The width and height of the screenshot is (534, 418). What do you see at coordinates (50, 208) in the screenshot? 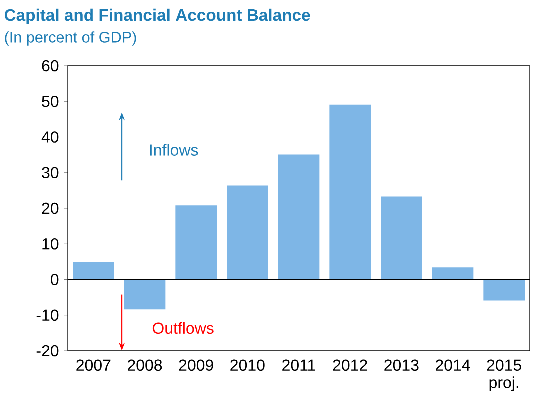
I see `y-tick-label: 20` at bounding box center [50, 208].